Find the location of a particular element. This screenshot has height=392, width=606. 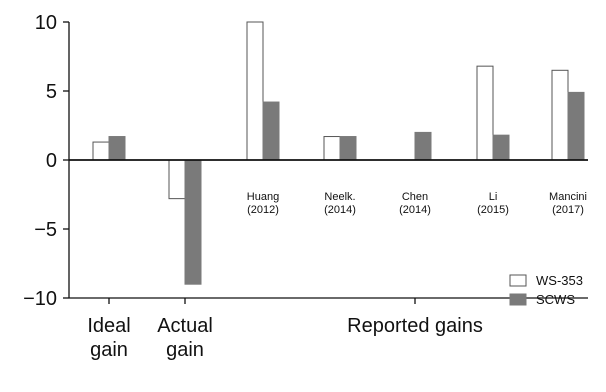

category-label-line1: Neelk. is located at coordinates (339, 197).